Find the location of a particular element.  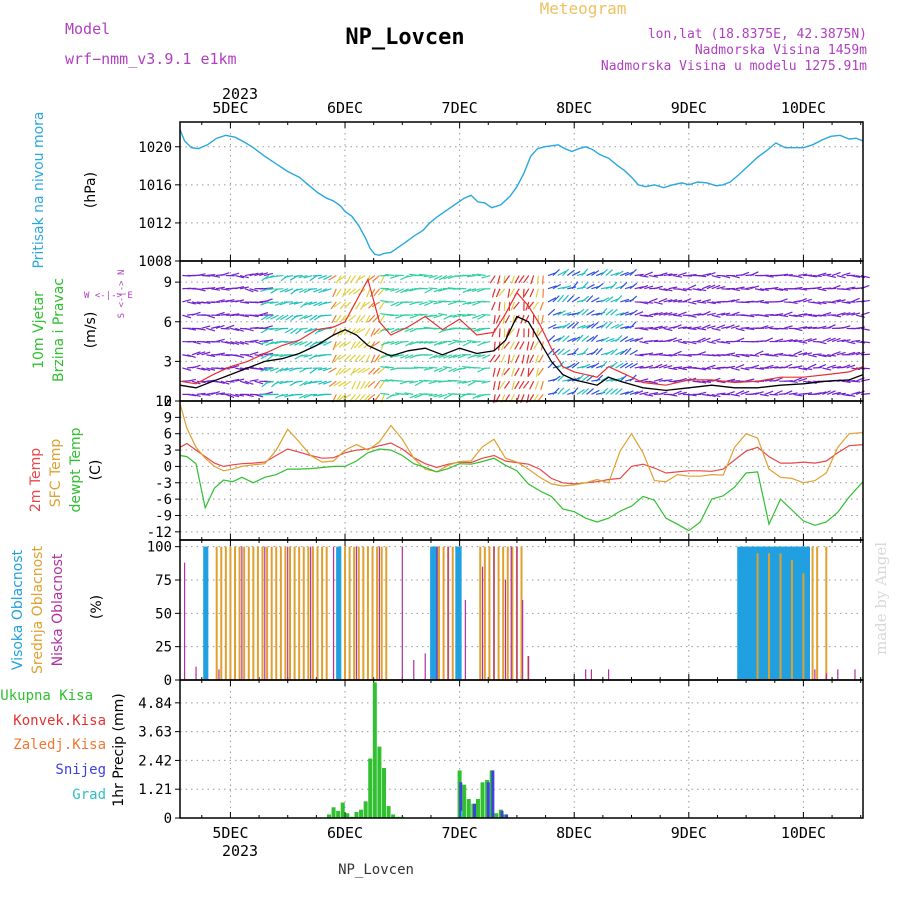

temp-line-t2m is located at coordinates (521, 463).